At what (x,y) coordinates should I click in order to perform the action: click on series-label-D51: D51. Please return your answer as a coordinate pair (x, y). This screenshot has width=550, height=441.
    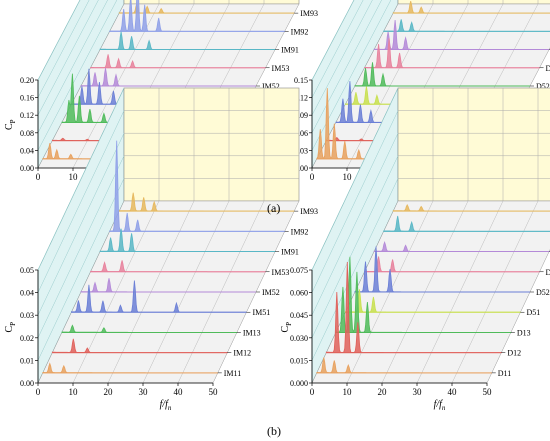
    Looking at the image, I should click on (533, 312).